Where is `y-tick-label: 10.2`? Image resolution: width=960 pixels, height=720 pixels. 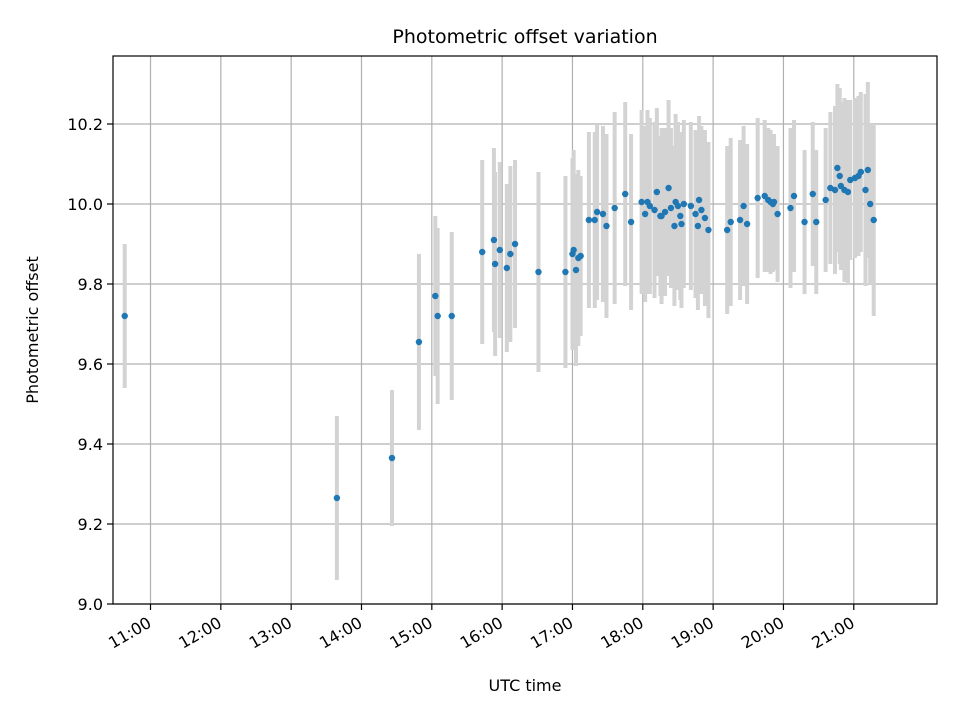
y-tick-label: 10.2 is located at coordinates (85, 124).